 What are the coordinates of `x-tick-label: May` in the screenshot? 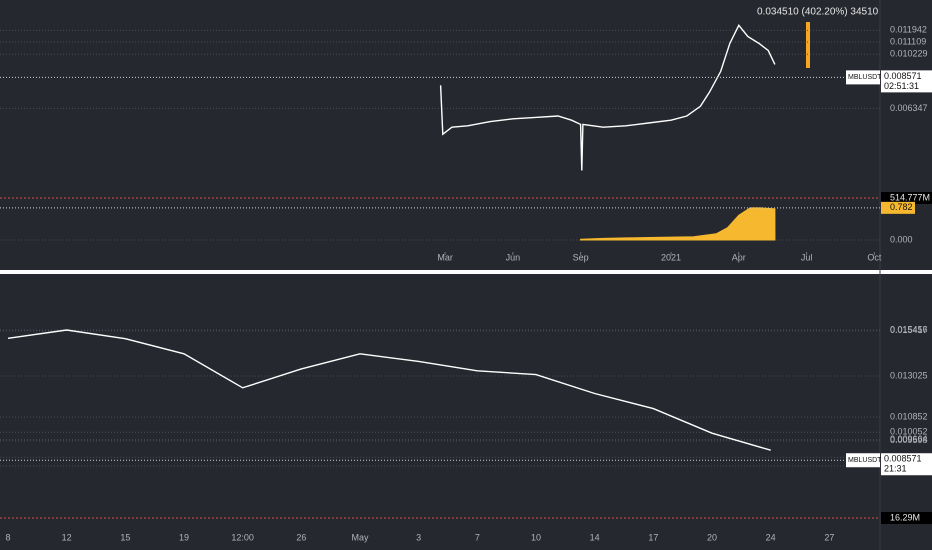 It's located at (360, 537).